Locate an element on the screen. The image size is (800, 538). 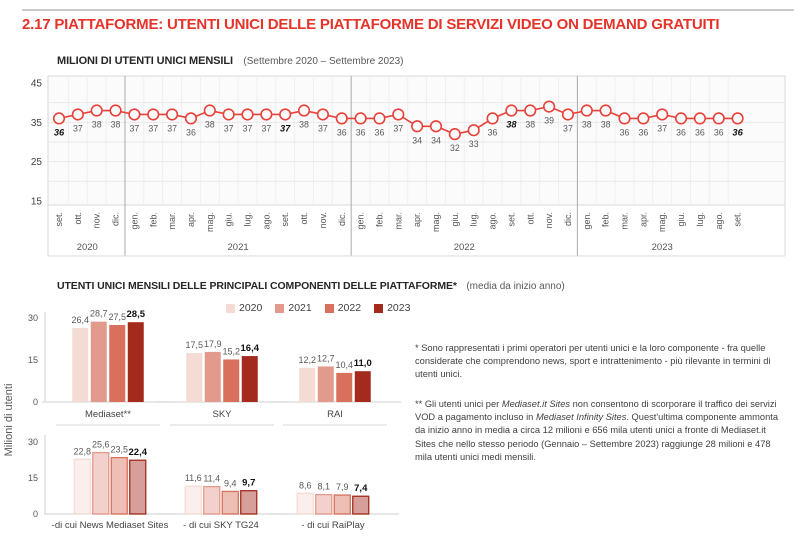
bar-value-label: 17,9 is located at coordinates (213, 344).